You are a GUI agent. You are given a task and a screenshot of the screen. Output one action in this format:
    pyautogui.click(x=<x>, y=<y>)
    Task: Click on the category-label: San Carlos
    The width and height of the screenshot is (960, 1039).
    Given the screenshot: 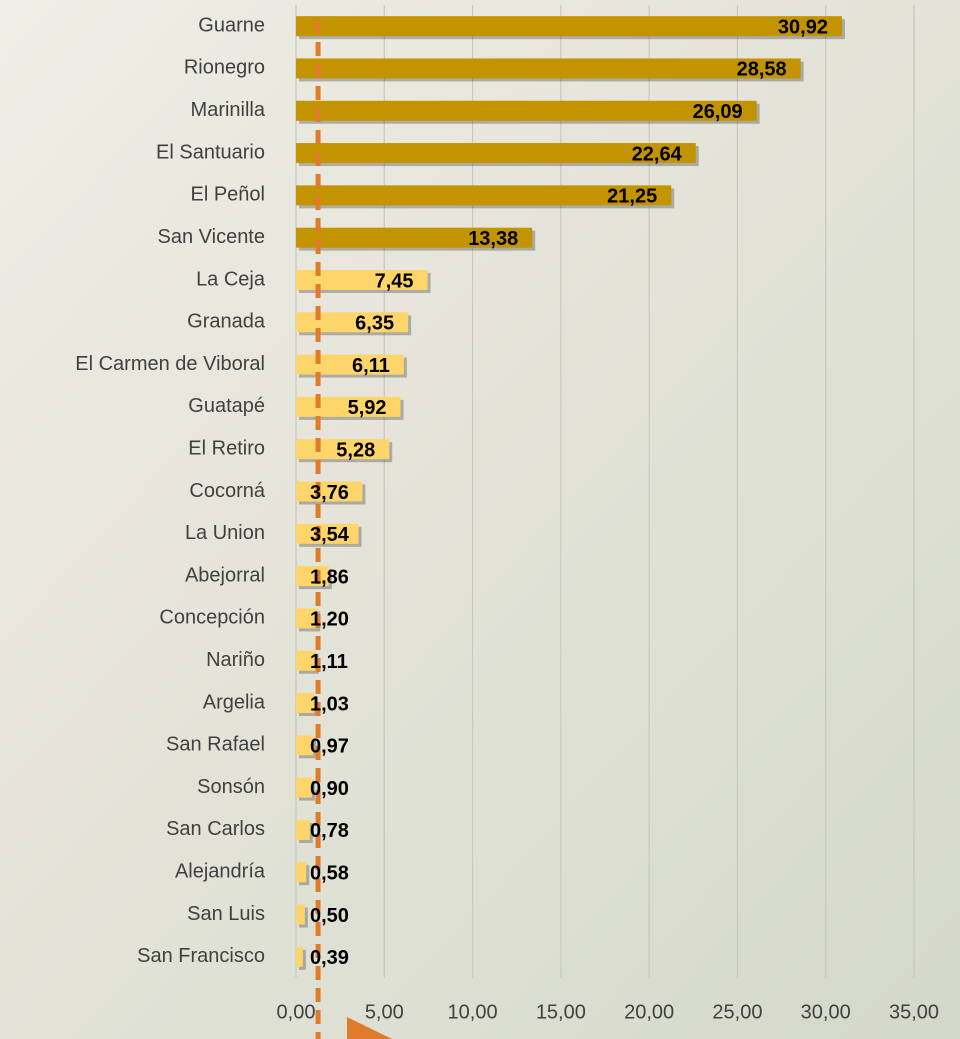 What is the action you would take?
    pyautogui.click(x=215, y=829)
    